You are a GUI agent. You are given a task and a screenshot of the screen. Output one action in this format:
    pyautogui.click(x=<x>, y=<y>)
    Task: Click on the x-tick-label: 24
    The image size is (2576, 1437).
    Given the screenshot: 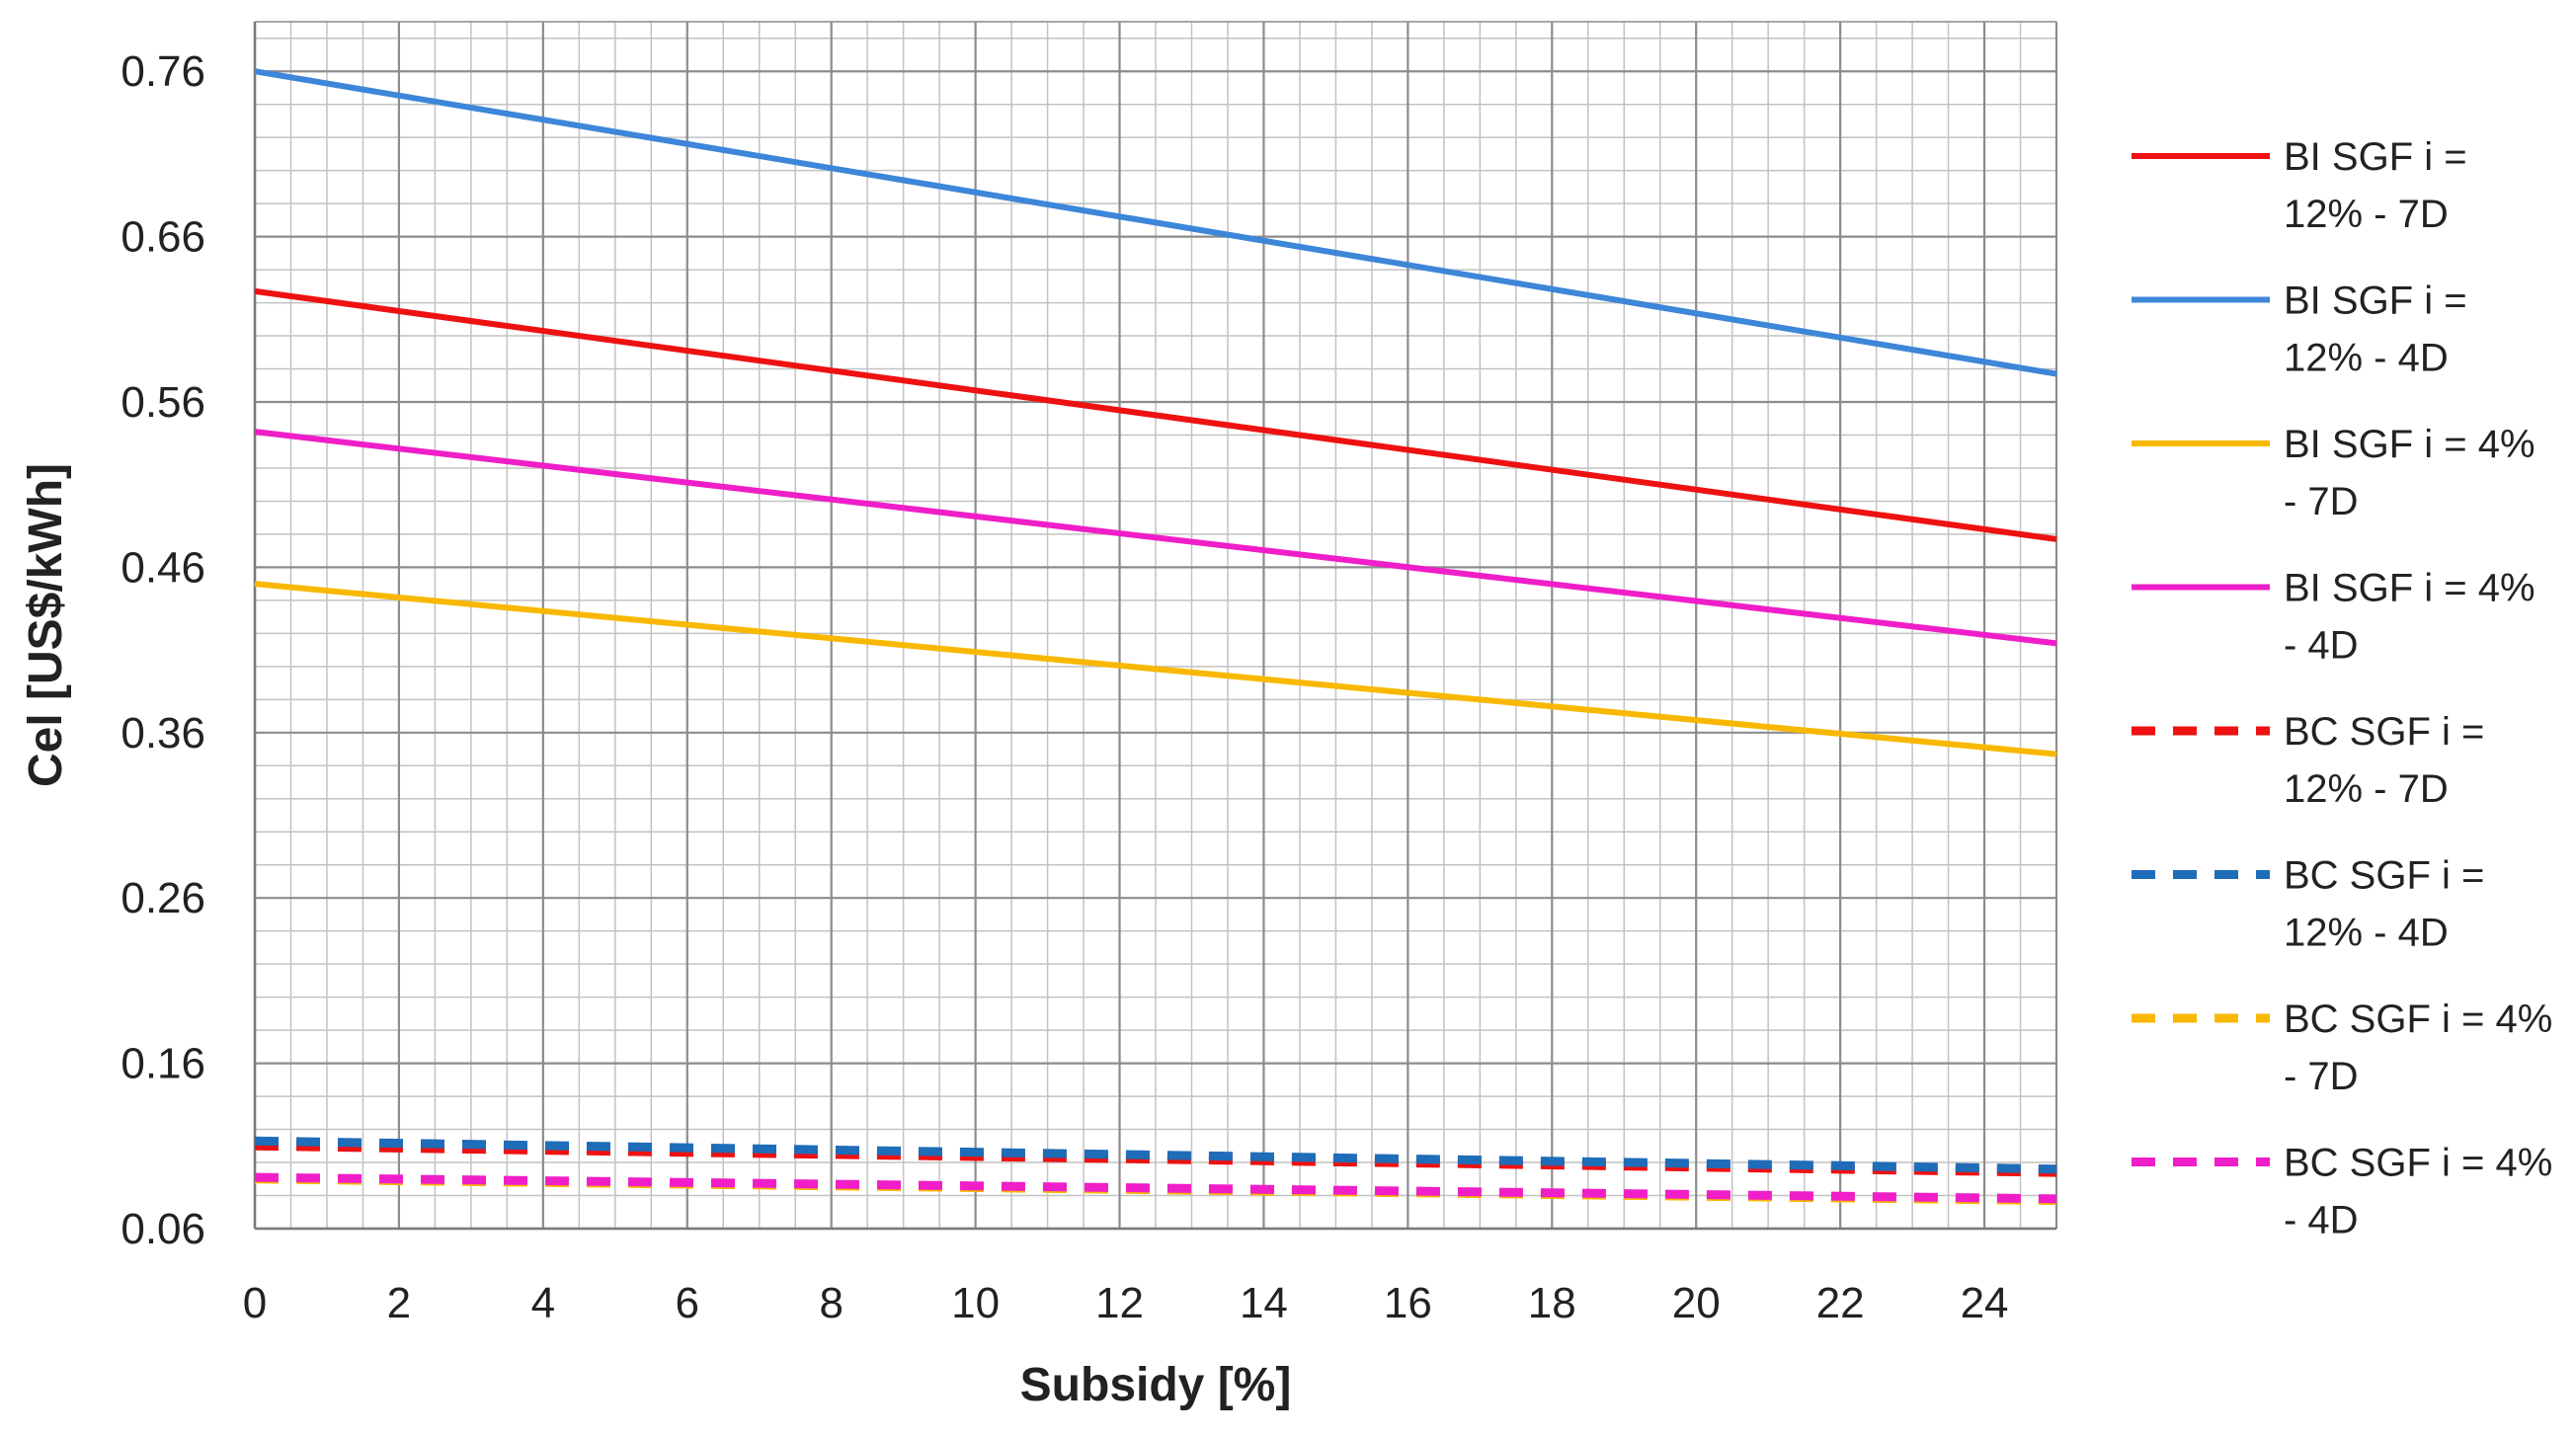 What is the action you would take?
    pyautogui.click(x=1985, y=1303)
    